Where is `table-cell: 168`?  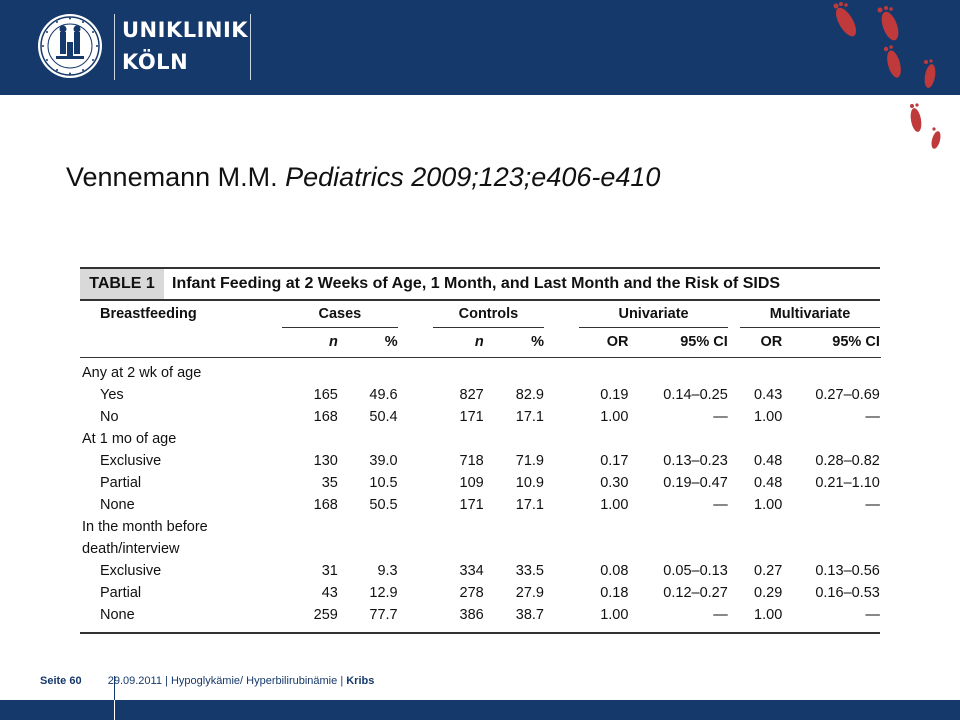
table-cell: 168 is located at coordinates (325, 417).